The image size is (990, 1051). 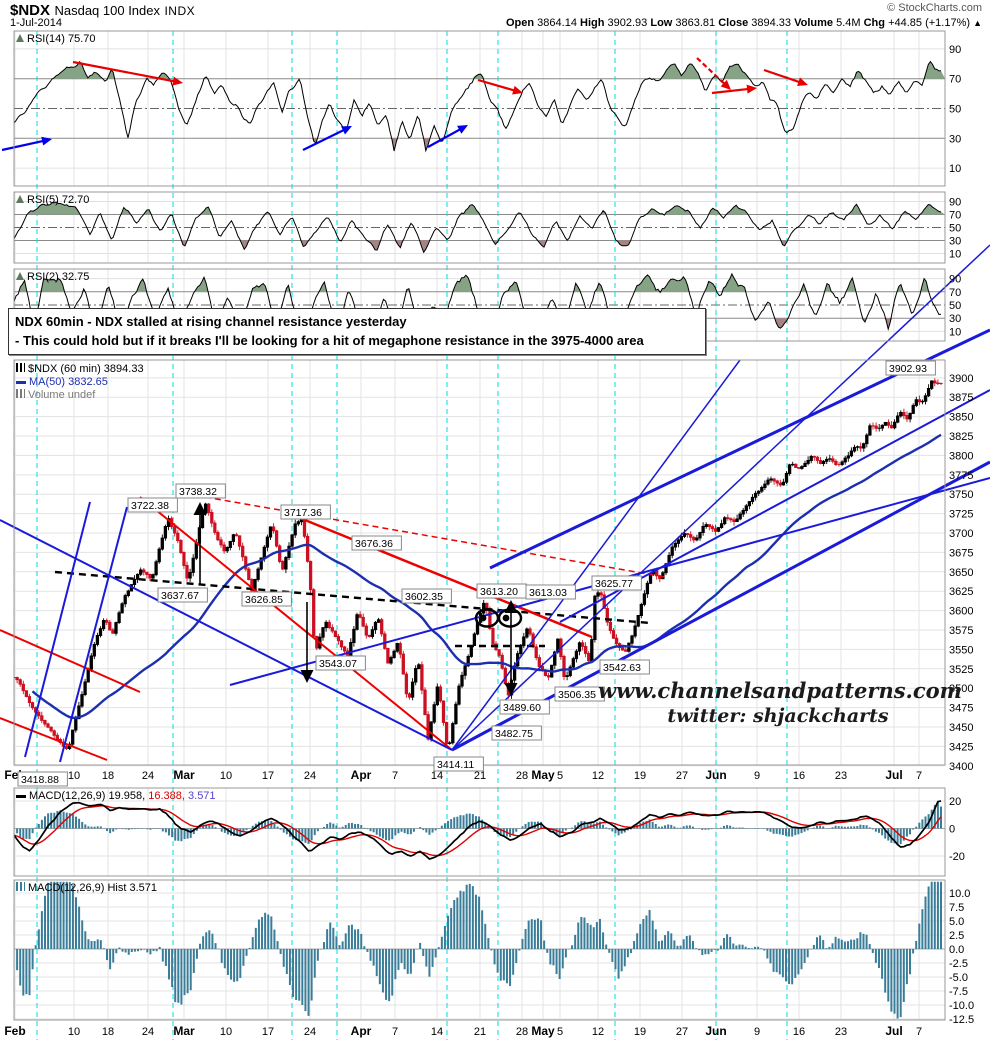 What do you see at coordinates (499, 592) in the screenshot?
I see `price-label-text: 3613.20` at bounding box center [499, 592].